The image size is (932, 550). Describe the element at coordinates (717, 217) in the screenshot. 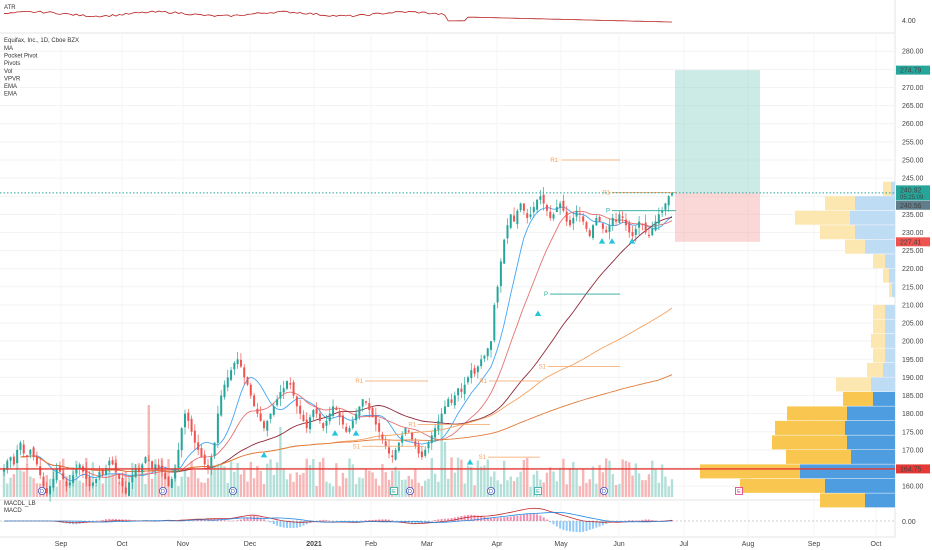

I see `position-loss-zone` at that location.